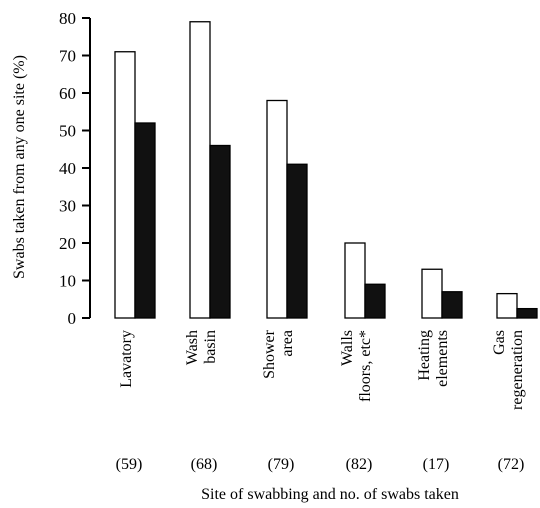  What do you see at coordinates (517, 370) in the screenshot?
I see `category-label: regeneration` at bounding box center [517, 370].